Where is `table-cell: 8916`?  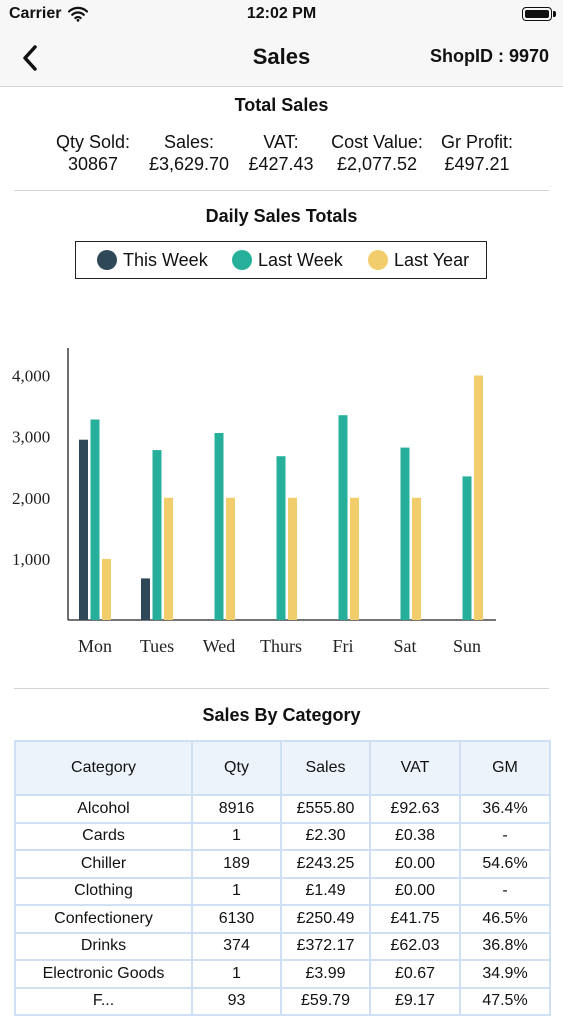
table-cell: 8916 is located at coordinates (236, 809).